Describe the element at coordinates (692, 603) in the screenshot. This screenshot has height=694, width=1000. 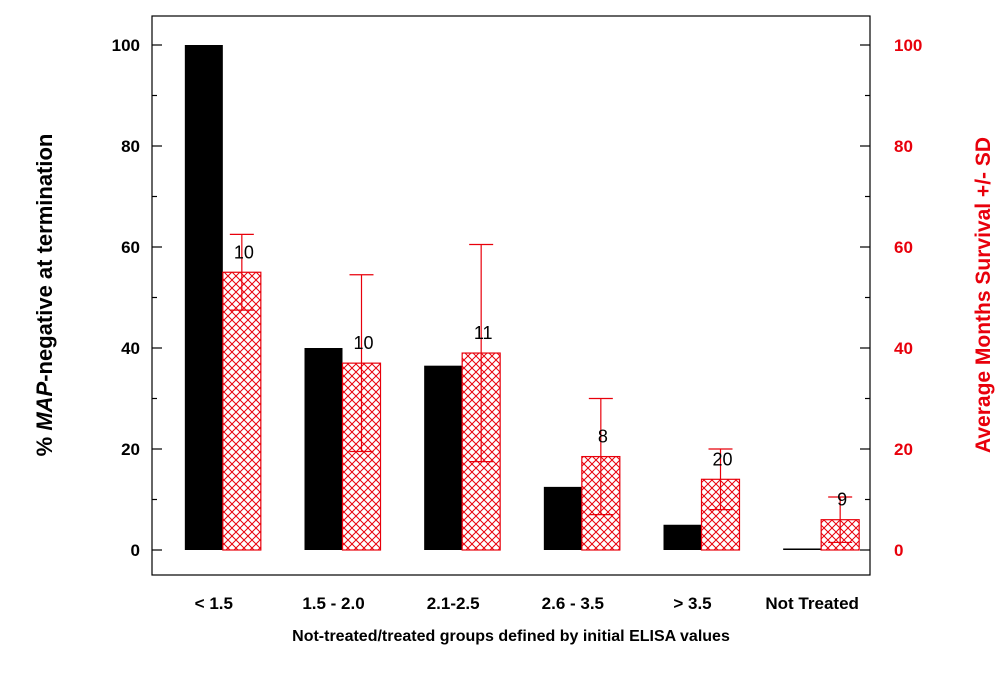
I see `x-tick-label: > 3.5` at that location.